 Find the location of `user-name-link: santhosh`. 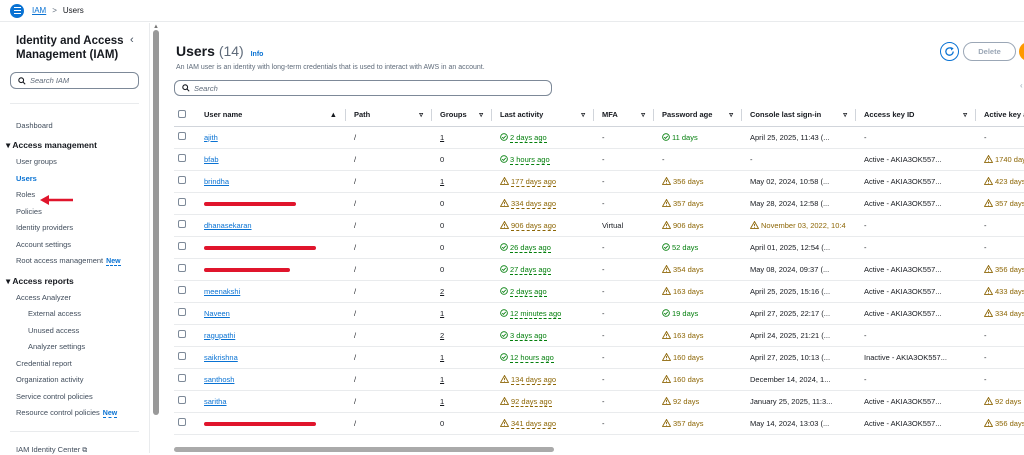

user-name-link: santhosh is located at coordinates (219, 379).